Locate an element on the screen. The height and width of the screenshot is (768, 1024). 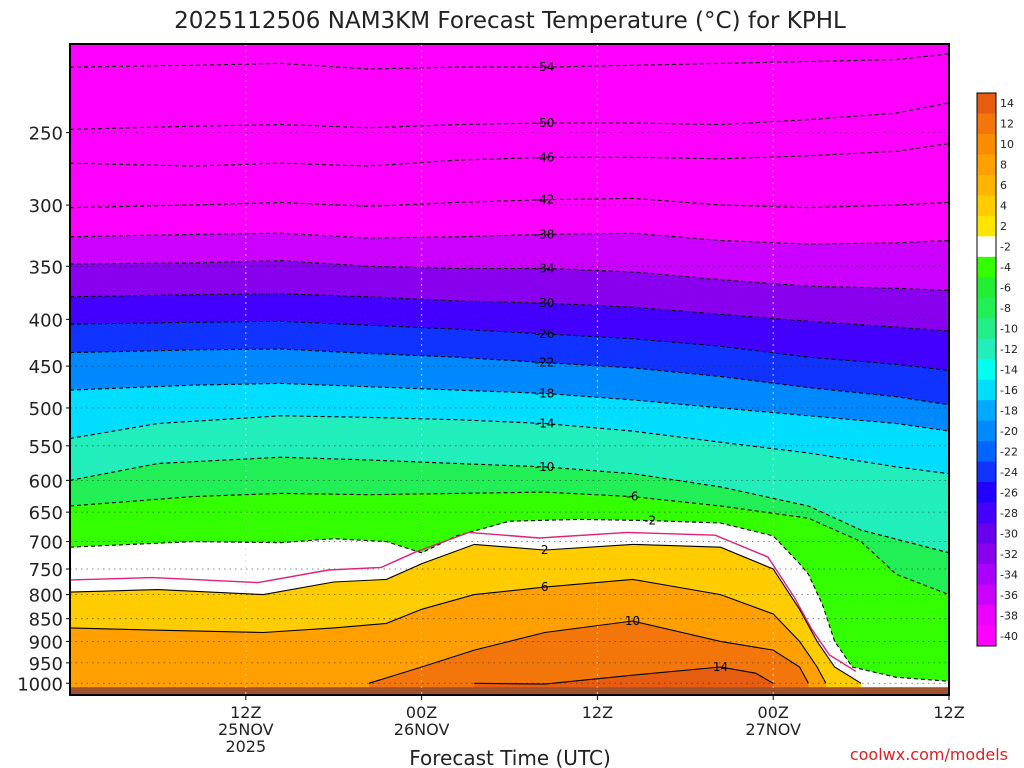
y-tick-label-250: 250 is located at coordinates (46, 134).